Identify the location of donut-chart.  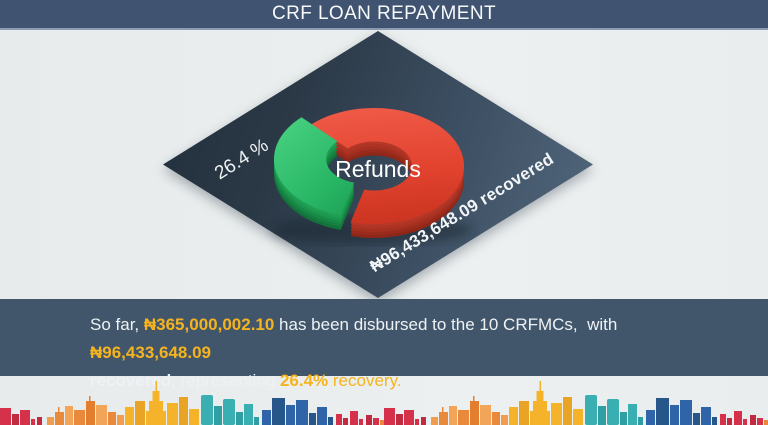
(372, 175).